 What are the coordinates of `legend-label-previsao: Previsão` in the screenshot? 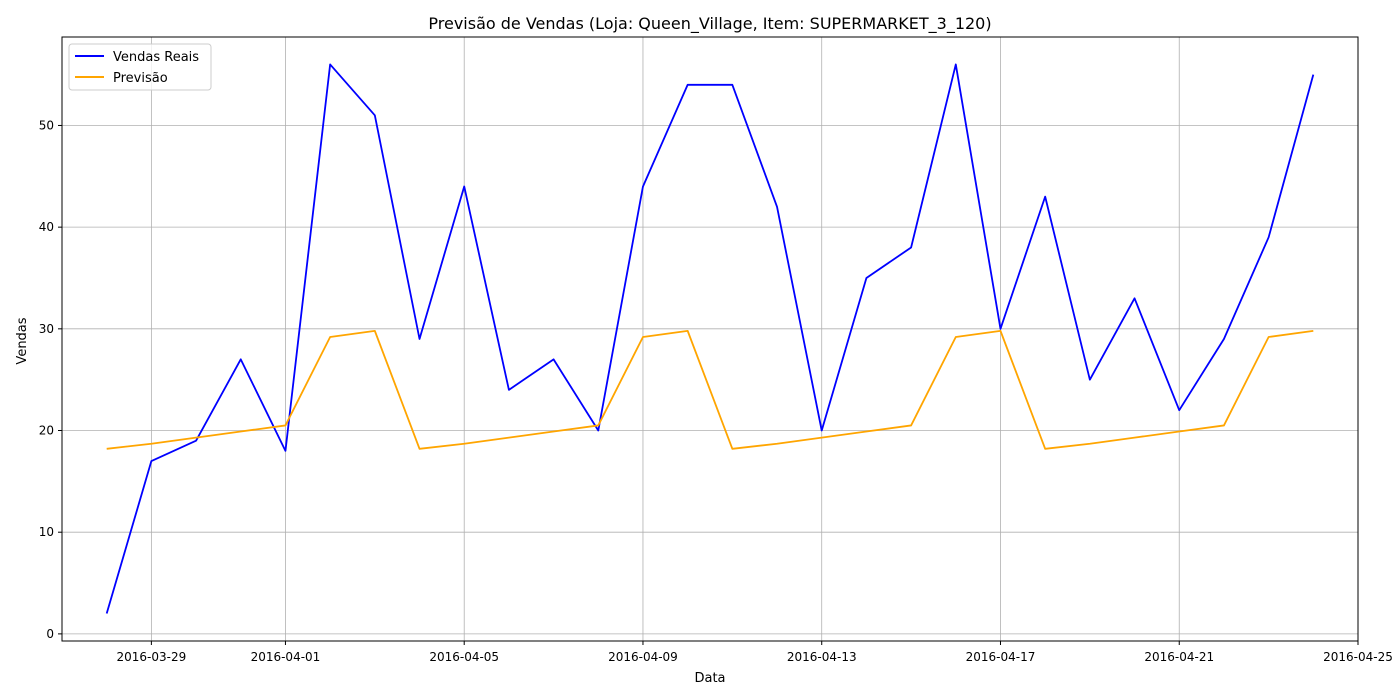 It's located at (140, 78).